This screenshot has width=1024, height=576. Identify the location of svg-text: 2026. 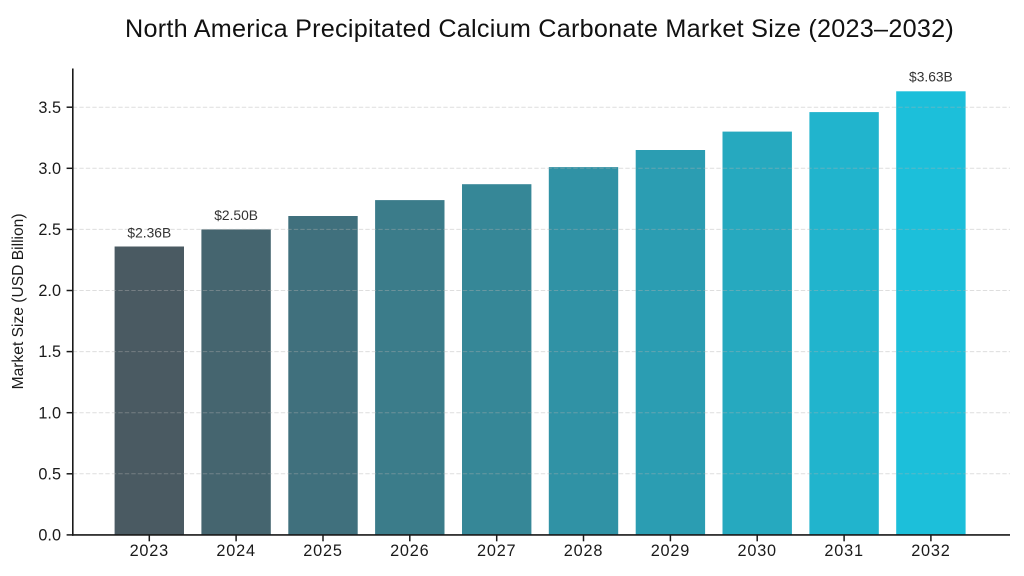
(409, 551).